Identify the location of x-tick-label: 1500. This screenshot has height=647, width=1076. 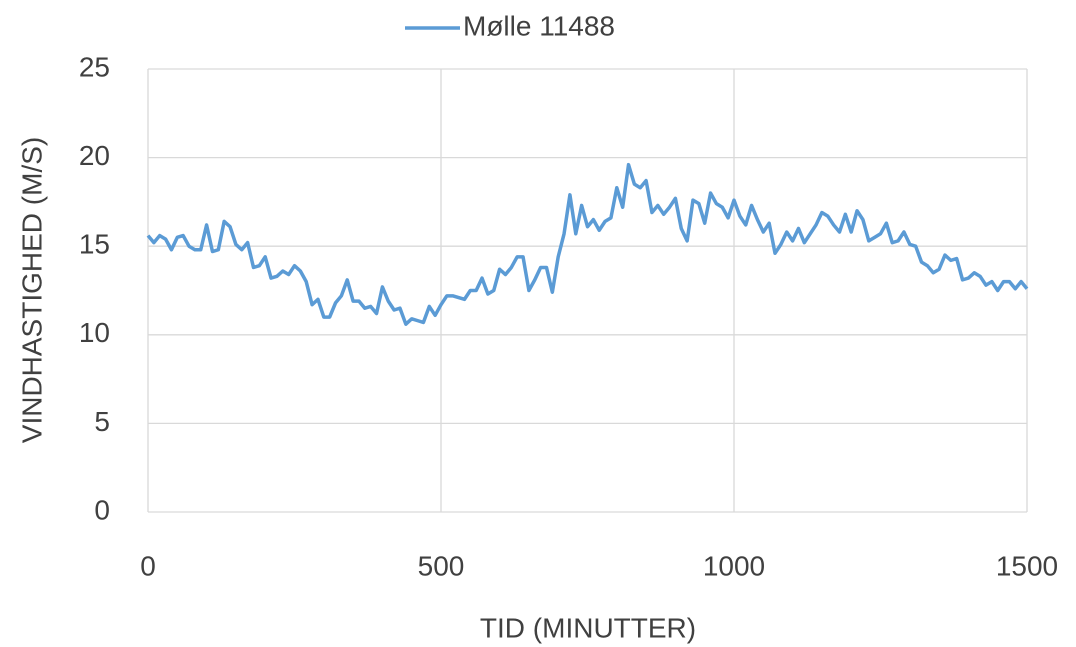
(1027, 565).